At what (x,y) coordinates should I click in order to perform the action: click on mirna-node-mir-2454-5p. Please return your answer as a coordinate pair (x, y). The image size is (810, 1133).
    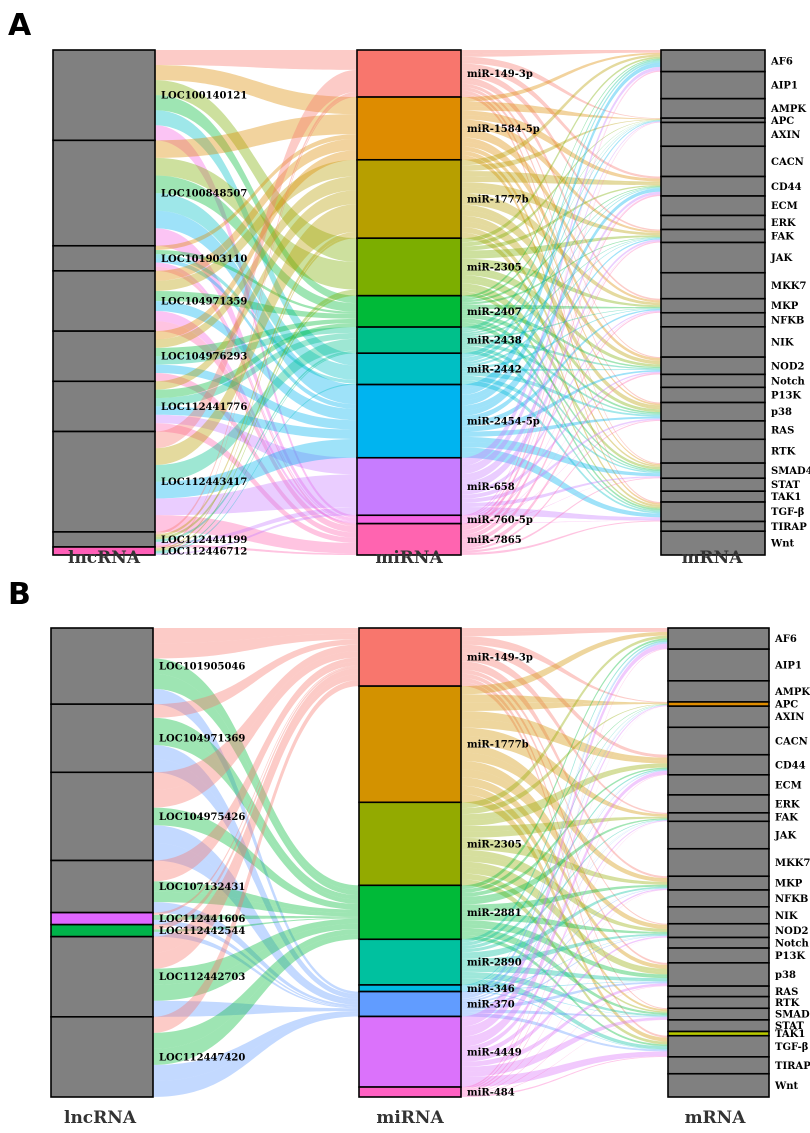
    Looking at the image, I should click on (409, 421).